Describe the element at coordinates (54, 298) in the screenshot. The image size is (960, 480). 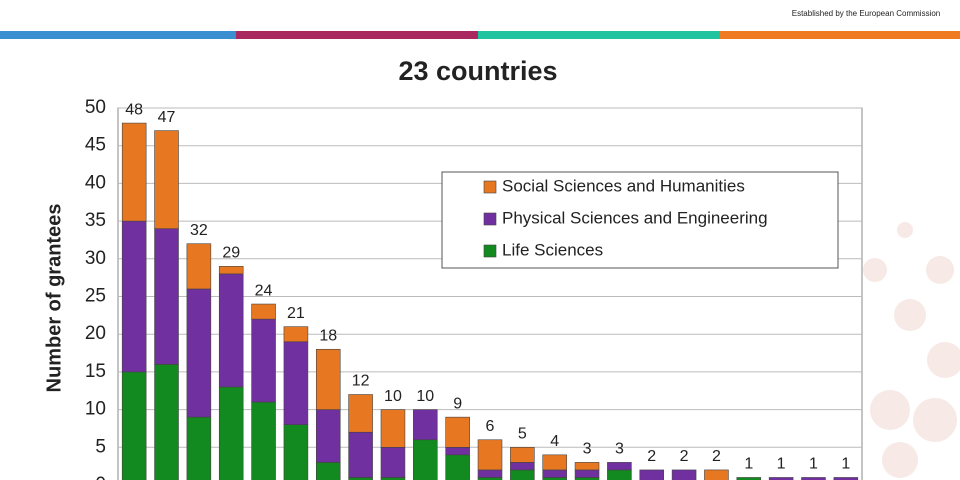
I see `y-axis-label: Number of grantees` at that location.